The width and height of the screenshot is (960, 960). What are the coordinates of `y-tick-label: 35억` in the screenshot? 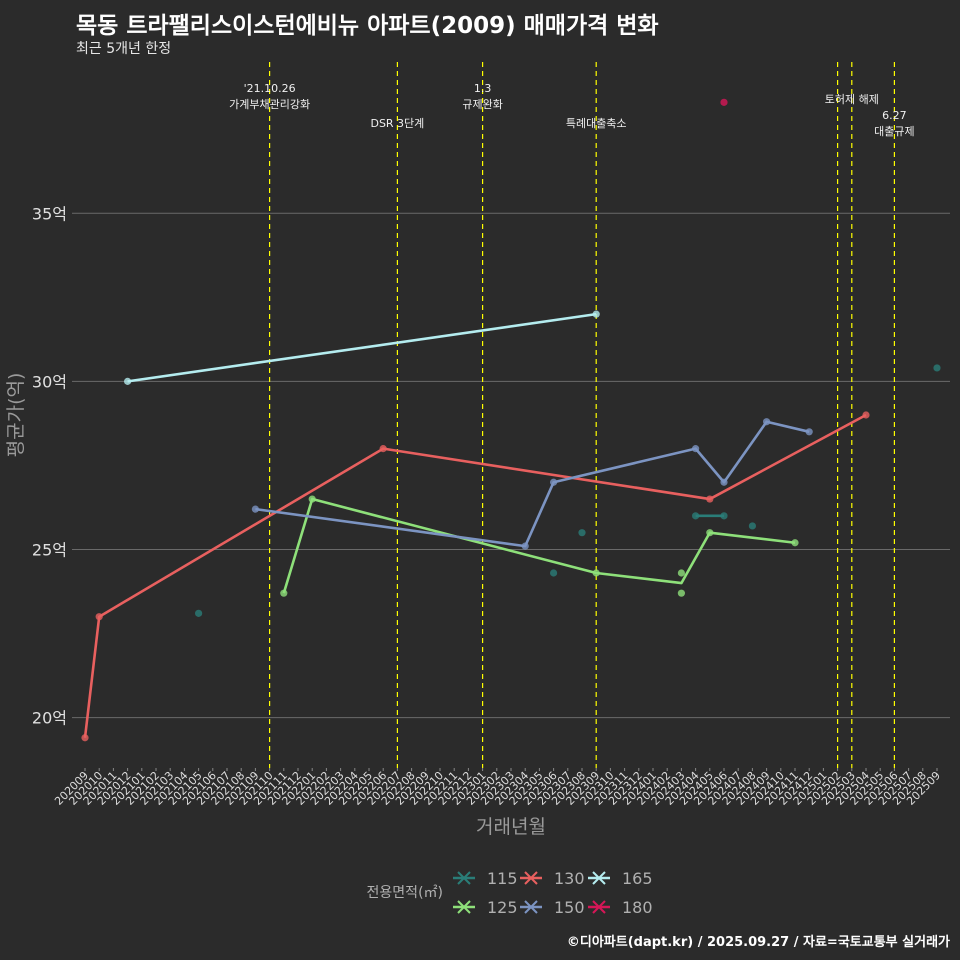 It's located at (49, 213).